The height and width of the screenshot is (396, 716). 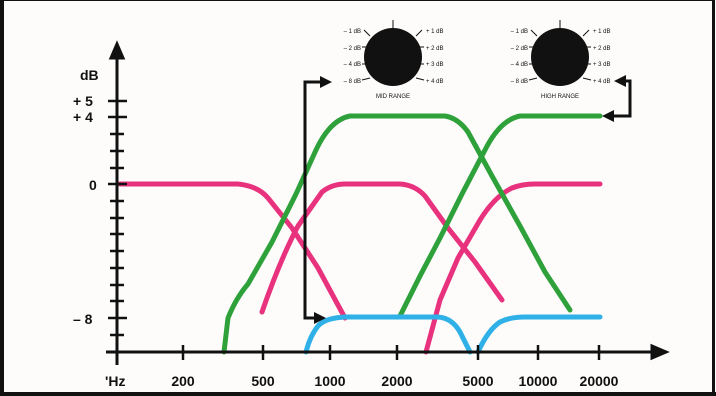 What do you see at coordinates (352, 32) in the screenshot?
I see `mid-mark-left-1: – 1 dB` at bounding box center [352, 32].